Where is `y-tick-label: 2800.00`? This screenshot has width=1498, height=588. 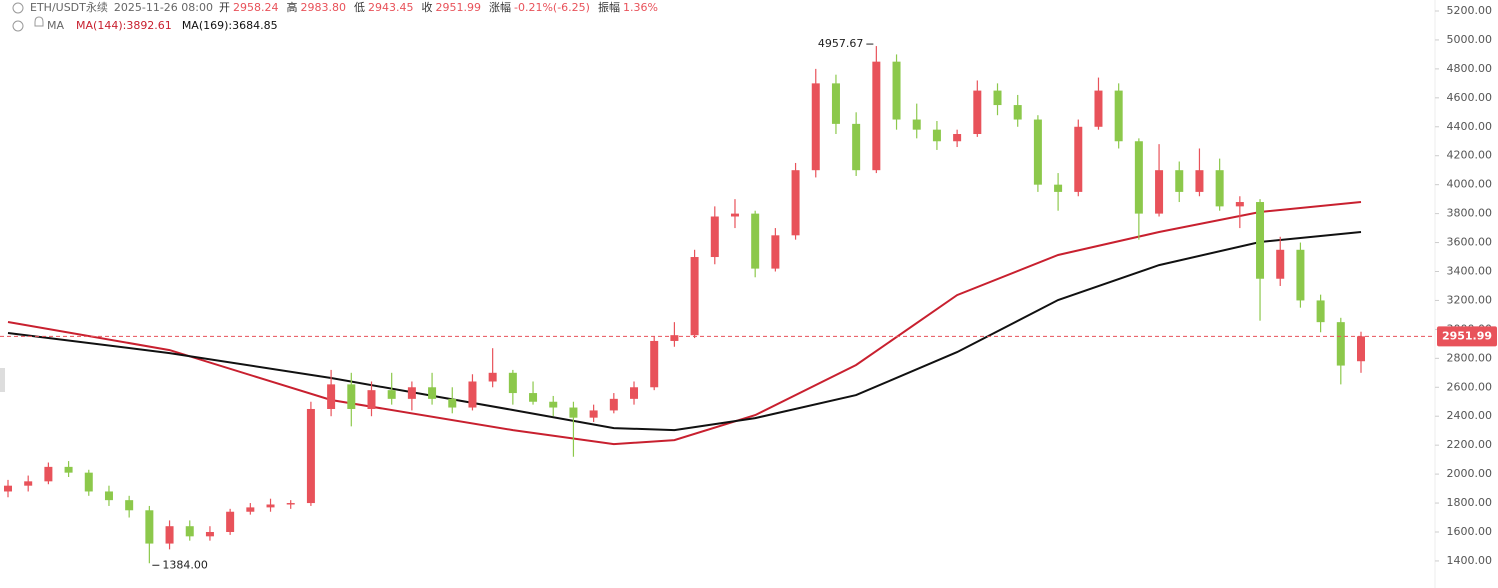 y-tick-label: 2800.00 is located at coordinates (1470, 357).